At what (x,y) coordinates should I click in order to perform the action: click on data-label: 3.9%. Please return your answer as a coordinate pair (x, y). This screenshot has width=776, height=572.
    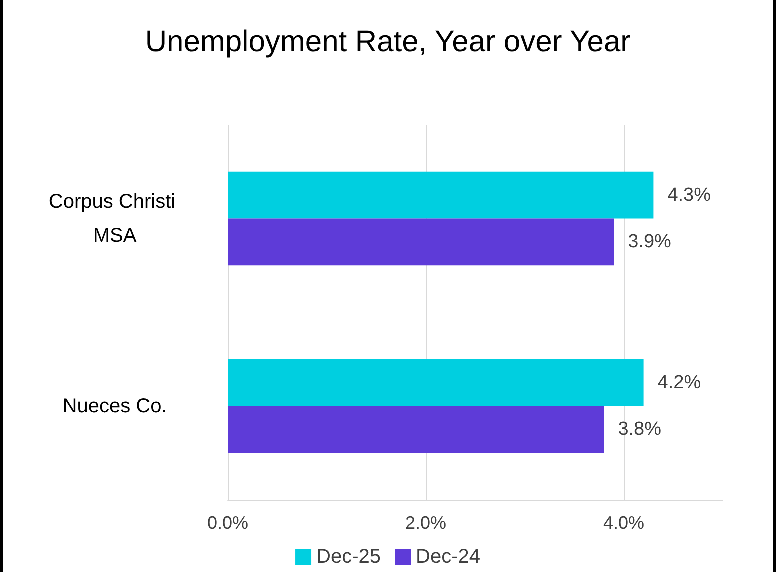
    Looking at the image, I should click on (650, 242).